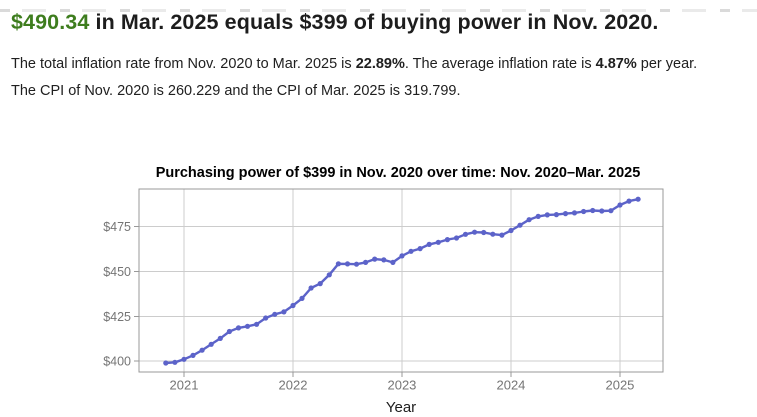 The height and width of the screenshot is (417, 757). Describe the element at coordinates (117, 317) in the screenshot. I see `svg-text: $425` at that location.